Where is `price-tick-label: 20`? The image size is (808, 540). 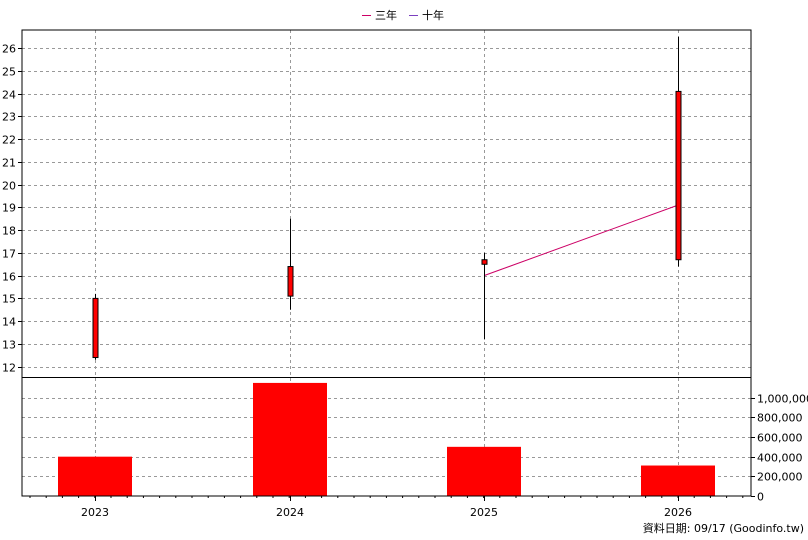 price-tick-label: 20 is located at coordinates (9, 186).